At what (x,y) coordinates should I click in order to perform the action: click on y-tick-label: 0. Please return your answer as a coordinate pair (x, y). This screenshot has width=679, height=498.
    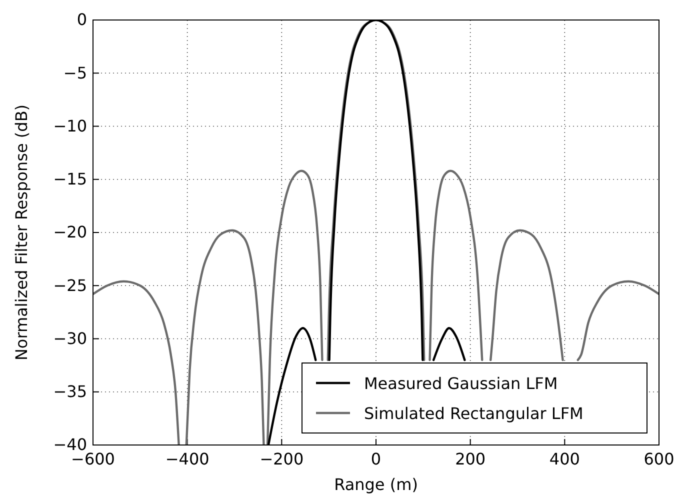
    Looking at the image, I should click on (81, 20).